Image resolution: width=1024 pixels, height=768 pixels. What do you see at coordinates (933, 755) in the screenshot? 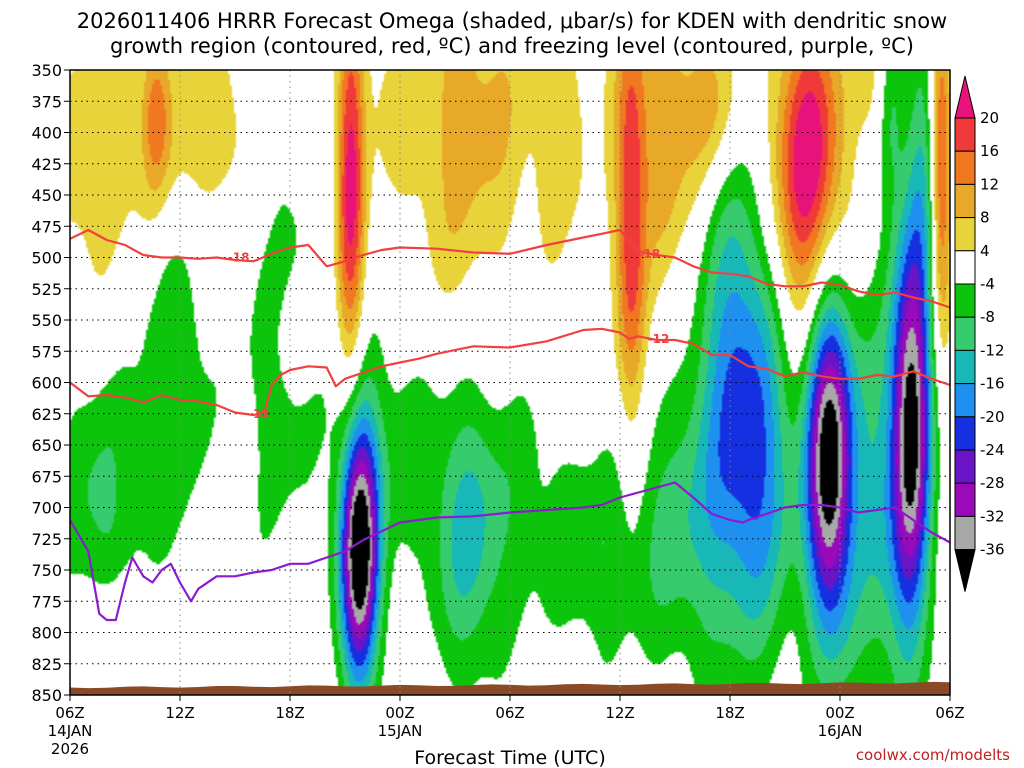
I see `credit-text: coolwx.com/modelts` at bounding box center [933, 755].